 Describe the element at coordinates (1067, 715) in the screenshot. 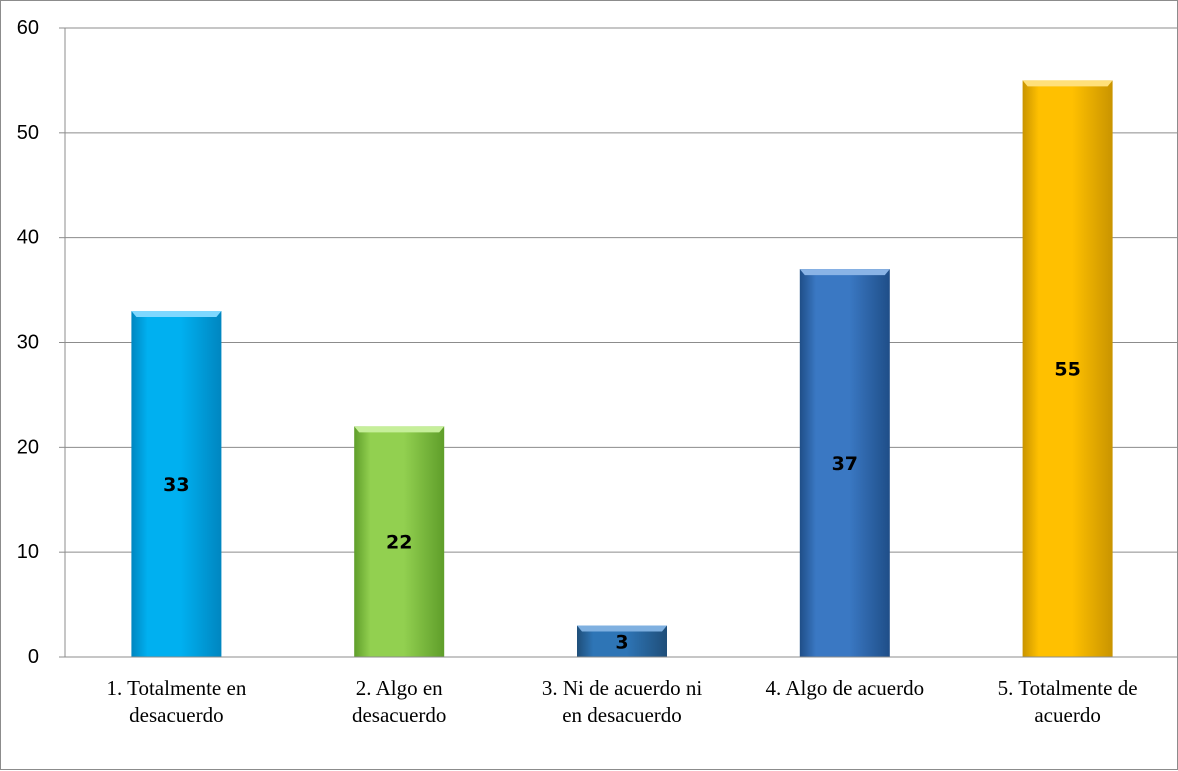

I see `x-tick-label: acuerdo` at that location.